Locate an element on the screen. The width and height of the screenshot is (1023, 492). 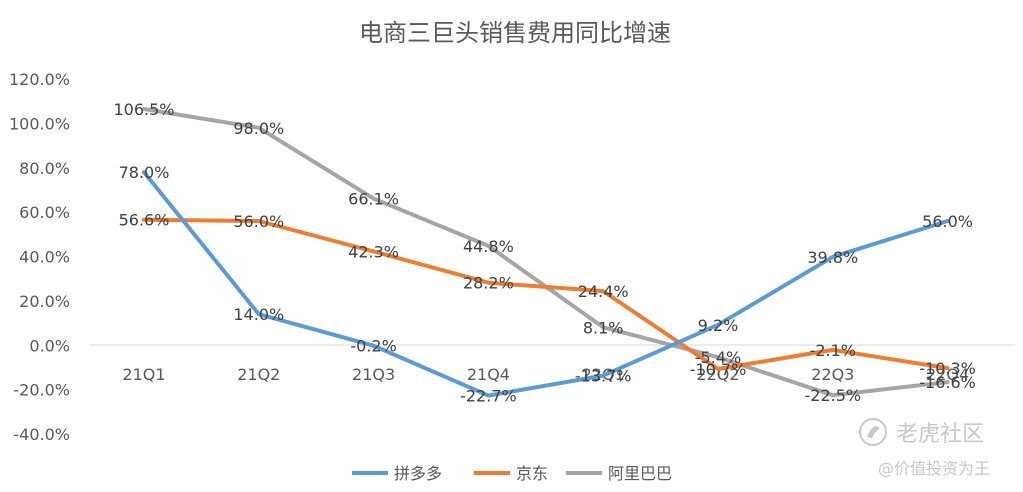
y-tick-label: 120.0% is located at coordinates (39, 79).